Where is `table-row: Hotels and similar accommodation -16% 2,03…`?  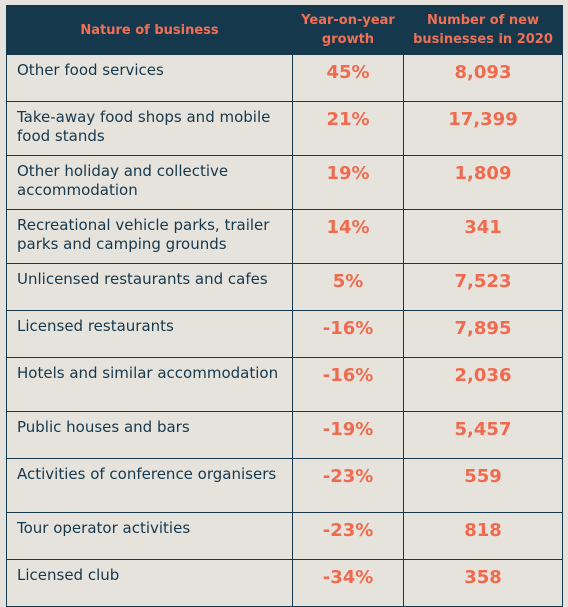
table-row: Hotels and similar accommodation -16% 2,03… is located at coordinates (284, 384).